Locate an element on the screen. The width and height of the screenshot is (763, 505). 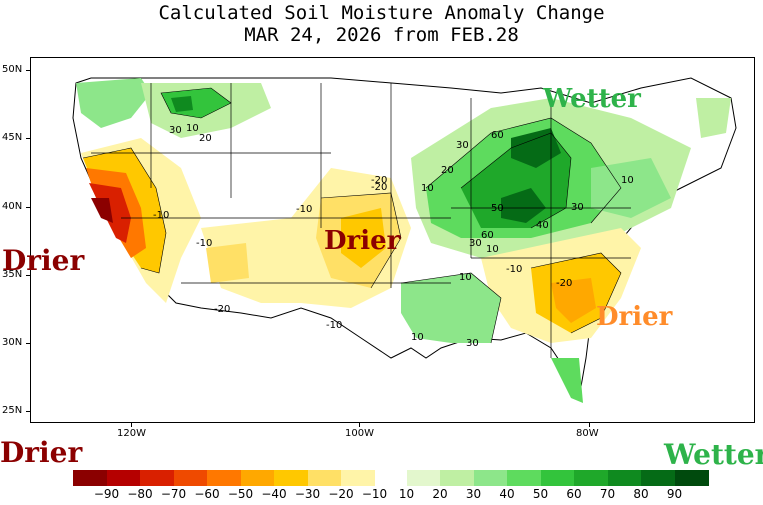
colorbar-tick-label: 50 is located at coordinates (540, 494).